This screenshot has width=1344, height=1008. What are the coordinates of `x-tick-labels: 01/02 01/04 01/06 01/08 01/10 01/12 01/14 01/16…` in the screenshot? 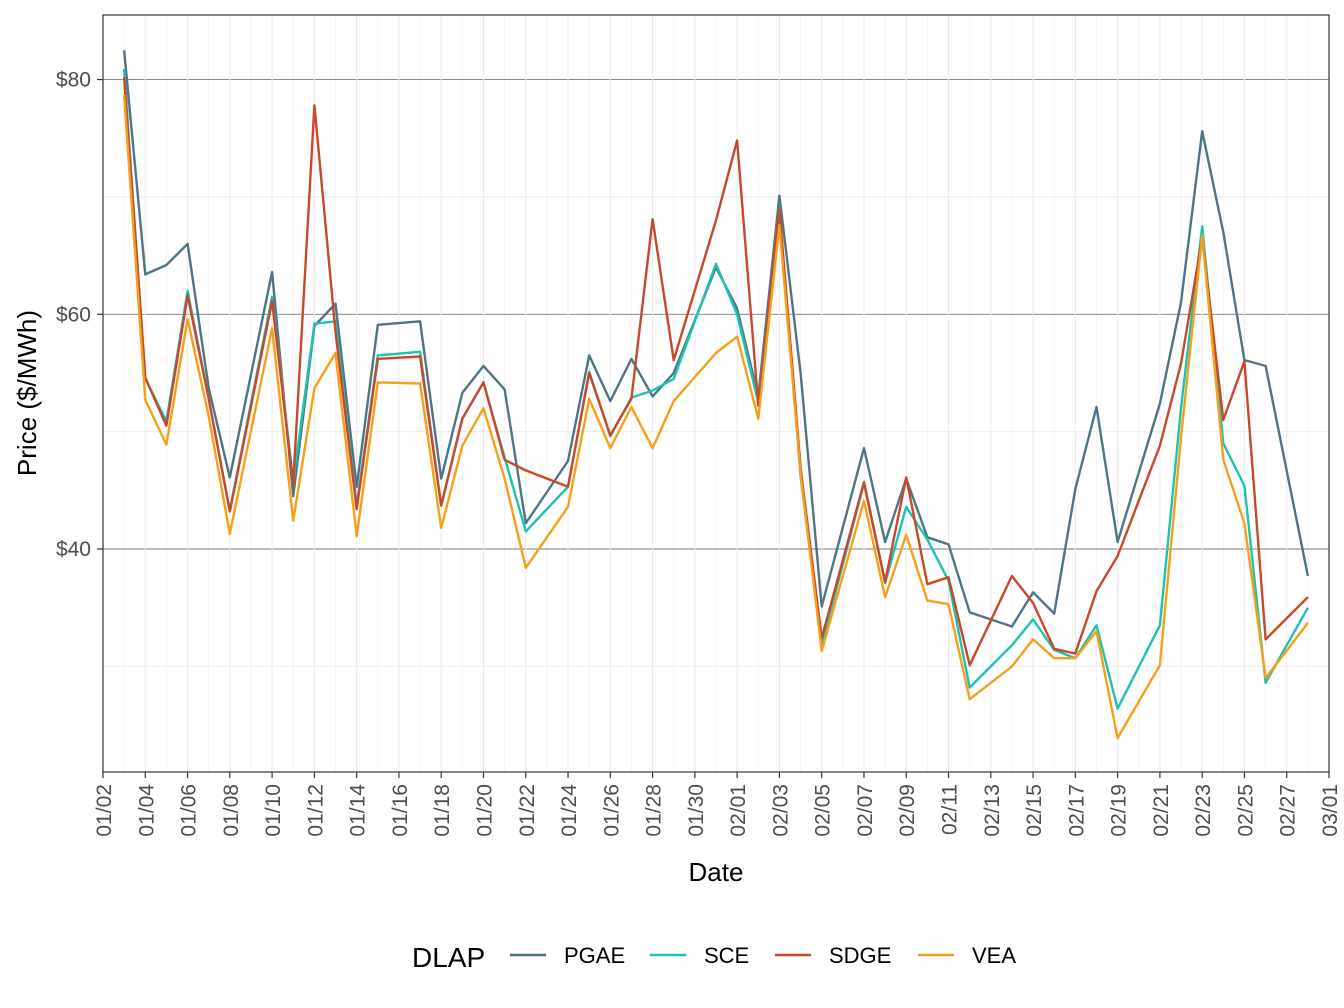 It's located at (717, 810).